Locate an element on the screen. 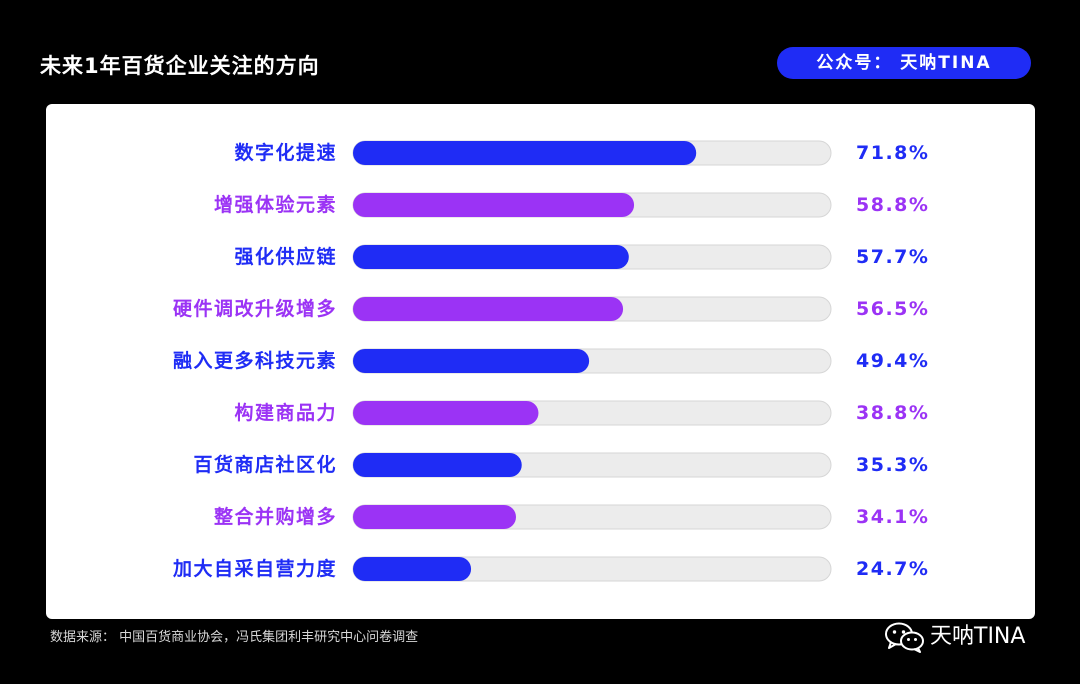  brand-watermark: 天呐TINA is located at coordinates (954, 637).